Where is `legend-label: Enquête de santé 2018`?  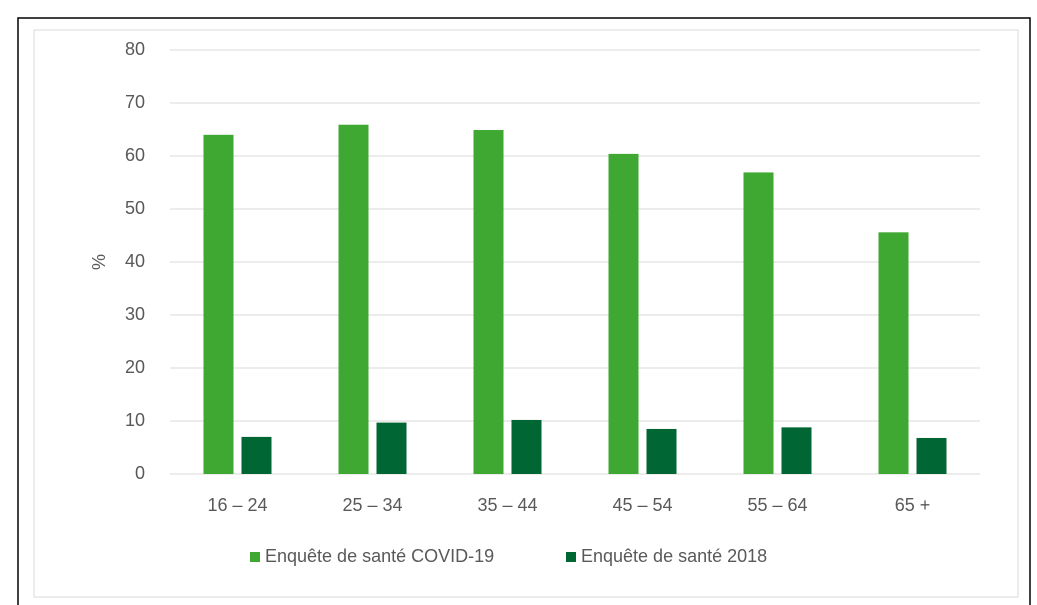 legend-label: Enquête de santé 2018 is located at coordinates (674, 556).